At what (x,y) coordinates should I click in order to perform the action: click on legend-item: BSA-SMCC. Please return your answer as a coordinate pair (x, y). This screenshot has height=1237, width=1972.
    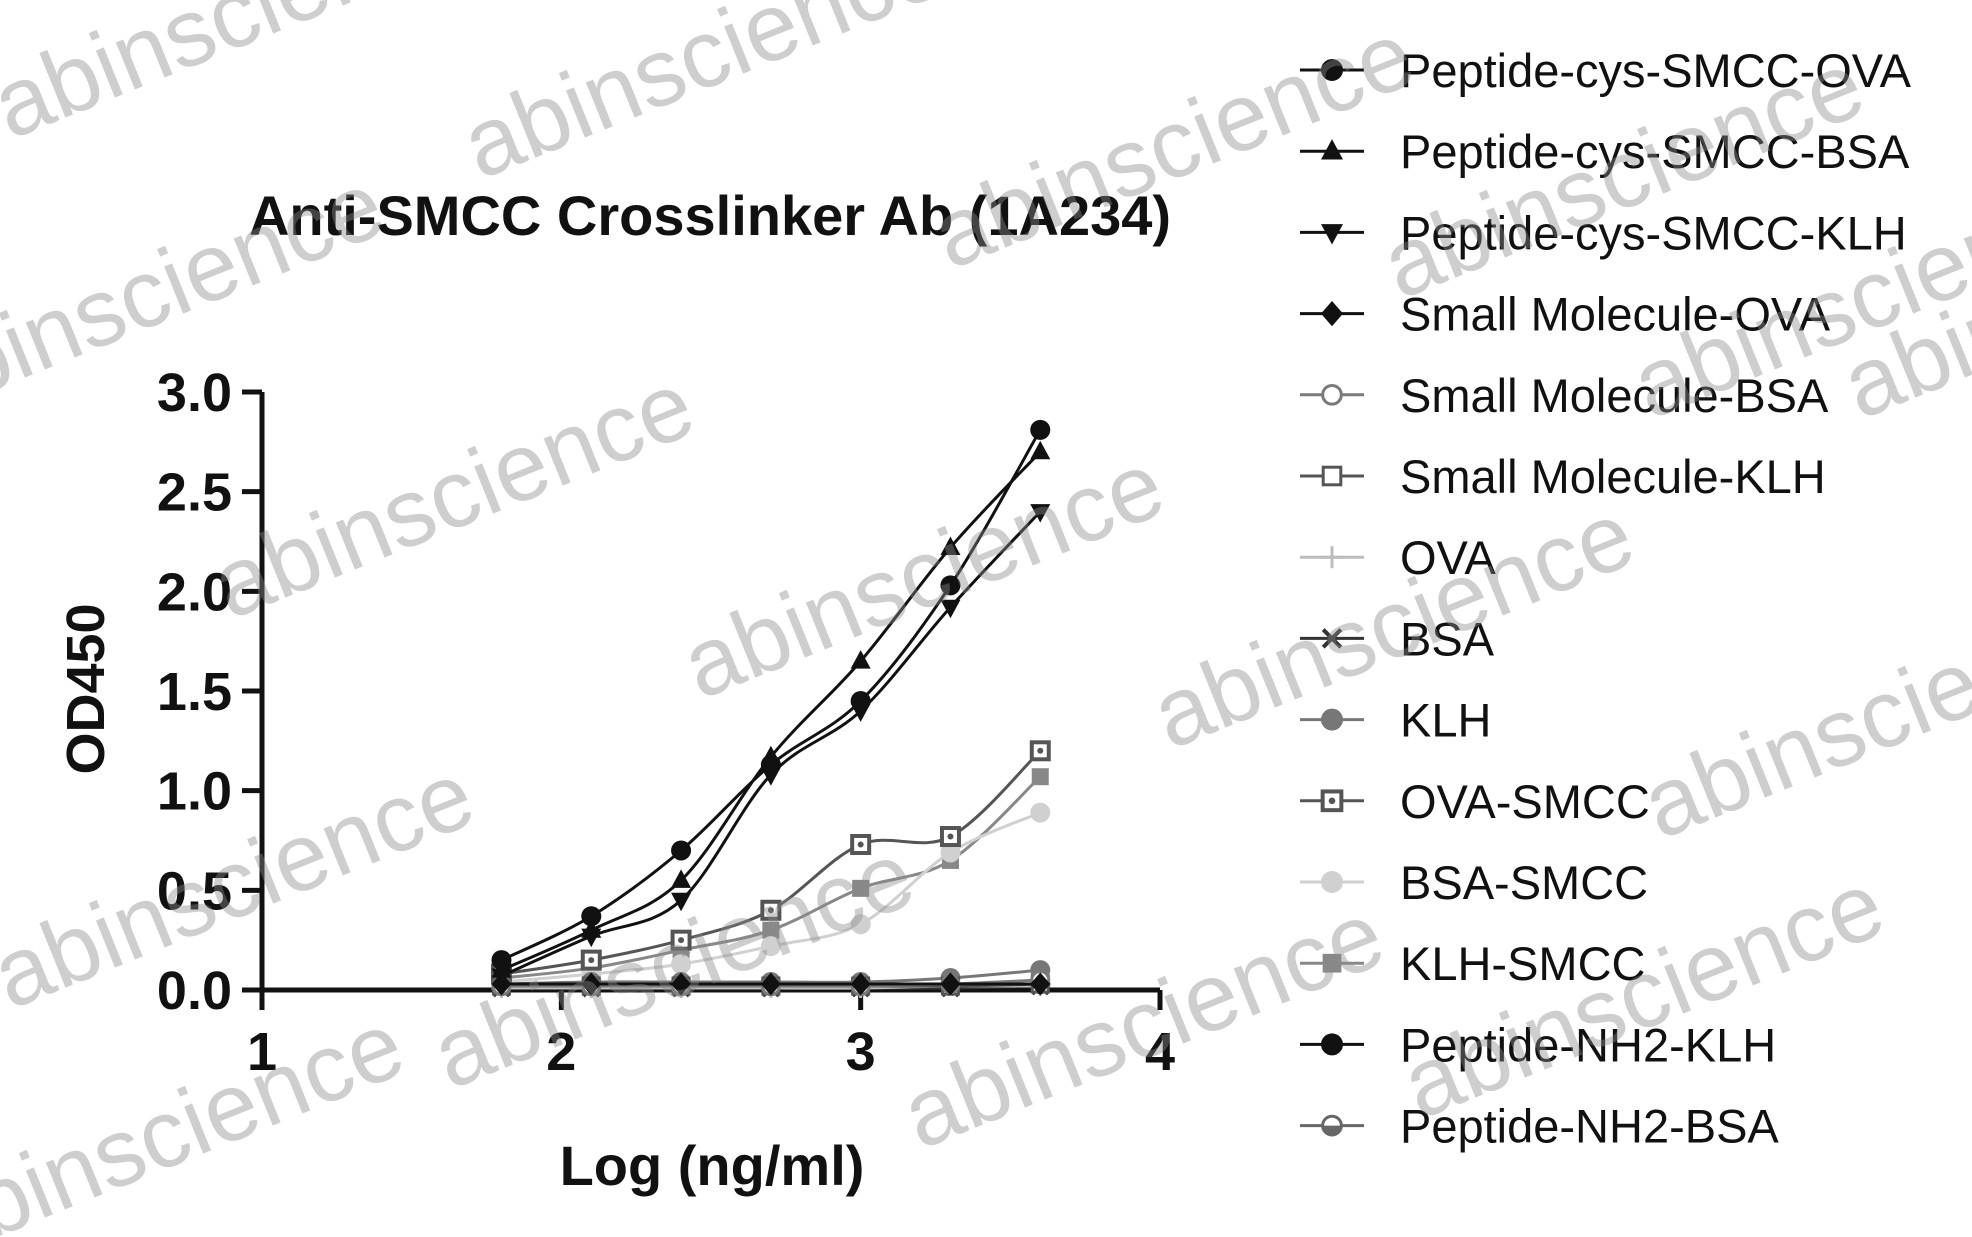
    Looking at the image, I should click on (1474, 882).